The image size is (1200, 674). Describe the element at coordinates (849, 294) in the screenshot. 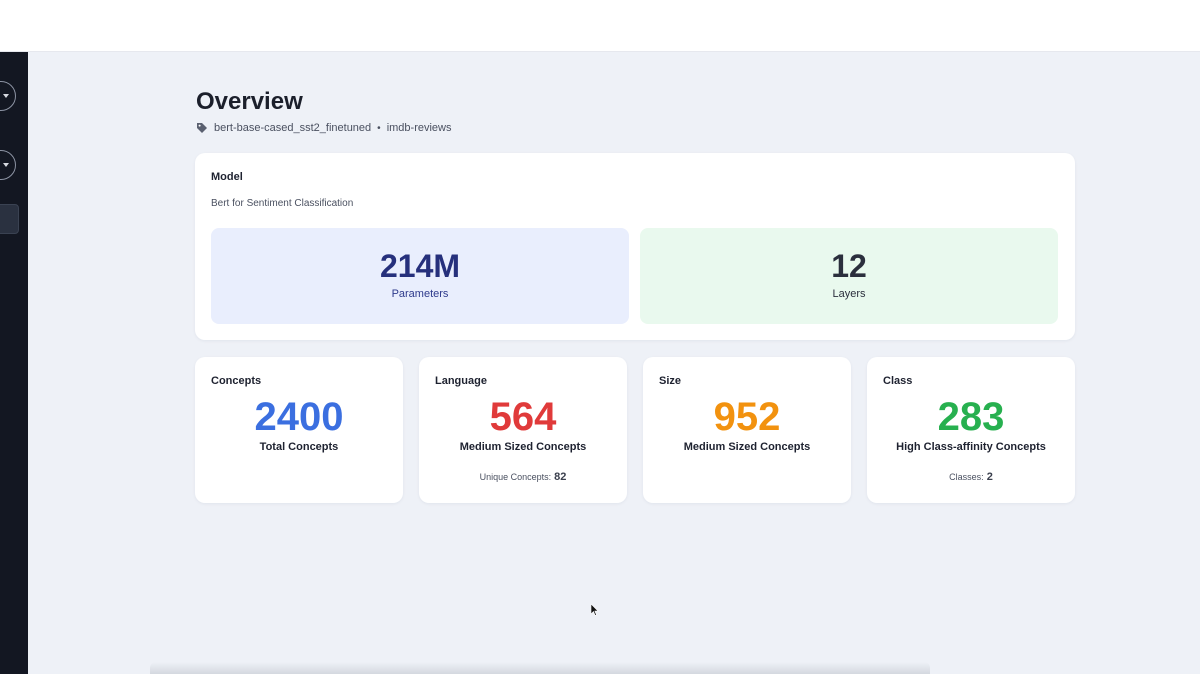

I see `layers-caption: Layers` at that location.